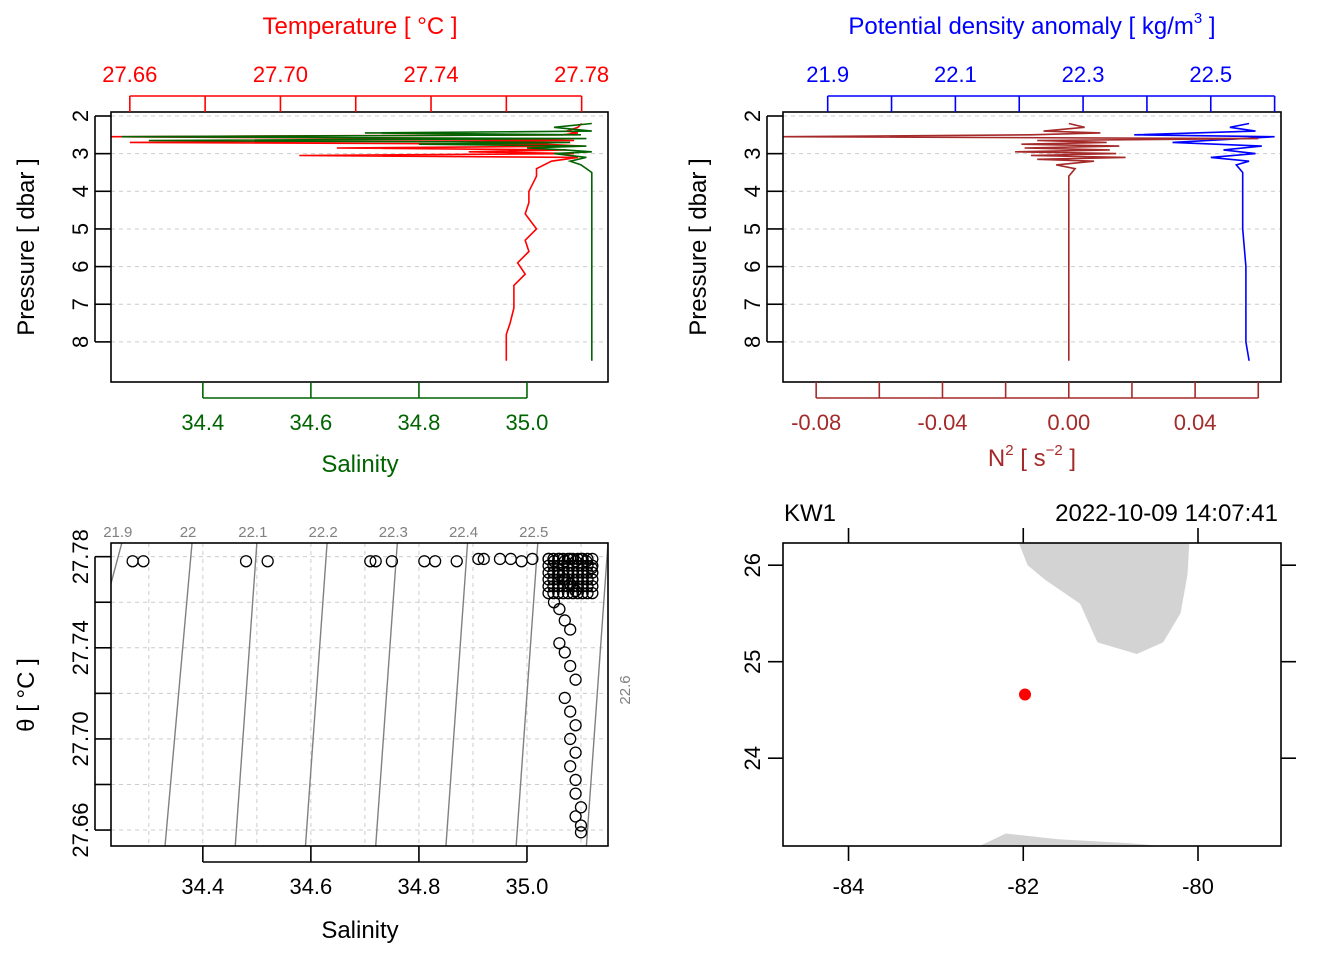 The height and width of the screenshot is (960, 1344). I want to click on land-polygons, so click(1084, 694).